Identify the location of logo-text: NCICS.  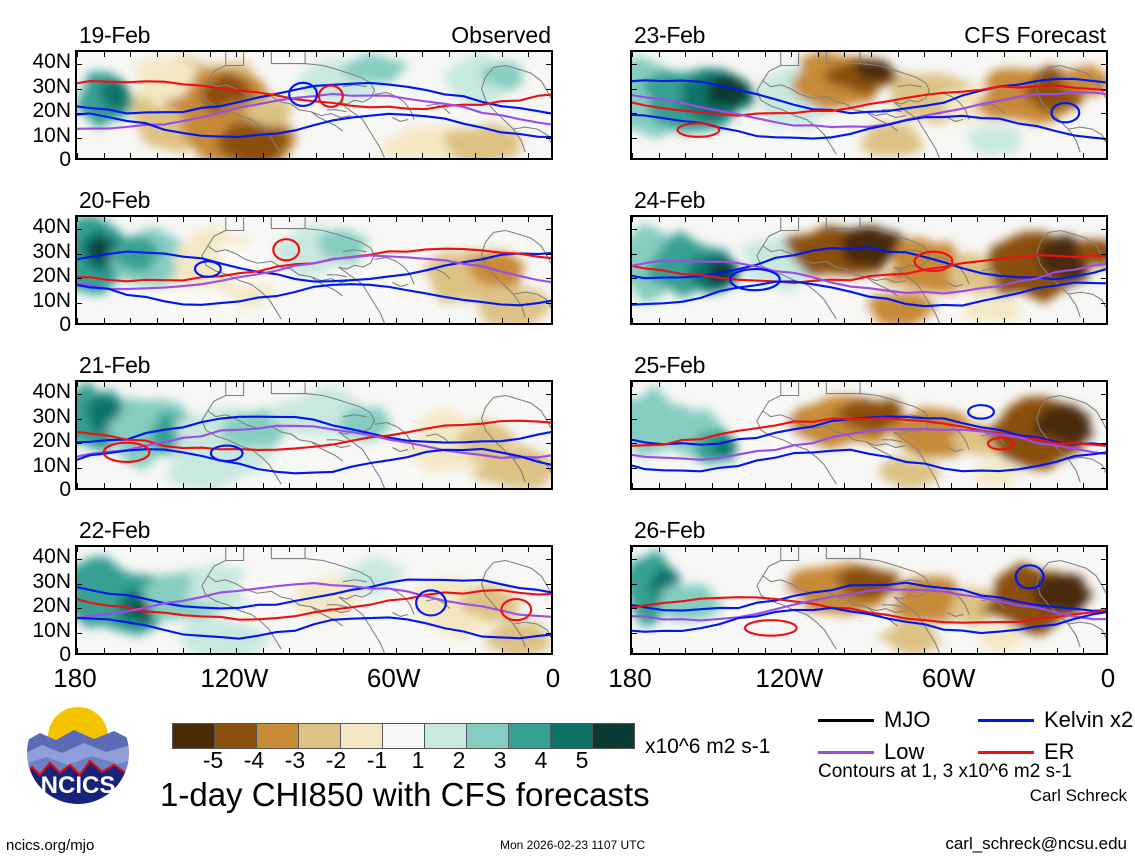
(78, 785).